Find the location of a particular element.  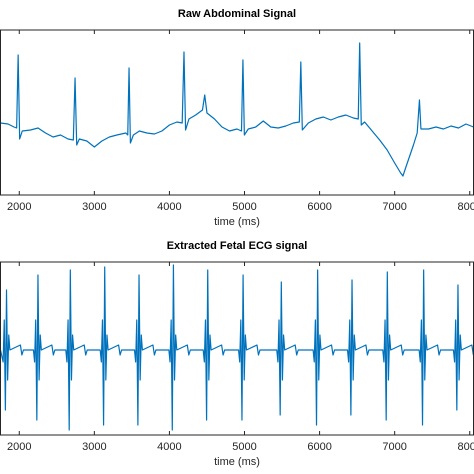

chart-title: Raw Abdominal Signal is located at coordinates (237, 14).